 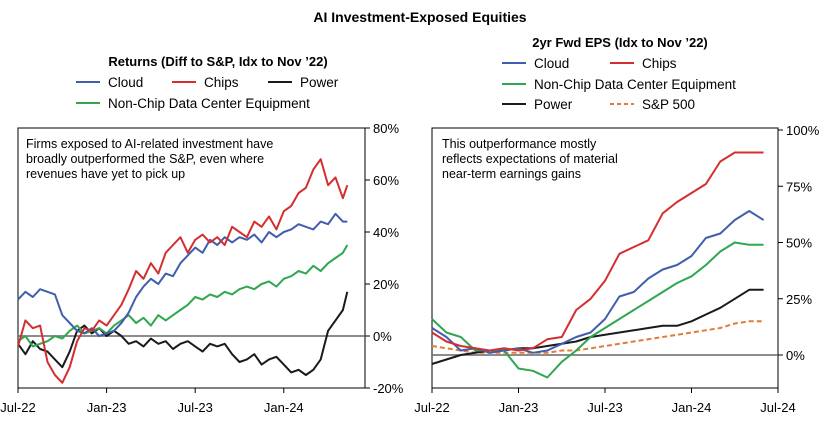 I want to click on returns-y-tick-label: 40%, so click(x=386, y=232).